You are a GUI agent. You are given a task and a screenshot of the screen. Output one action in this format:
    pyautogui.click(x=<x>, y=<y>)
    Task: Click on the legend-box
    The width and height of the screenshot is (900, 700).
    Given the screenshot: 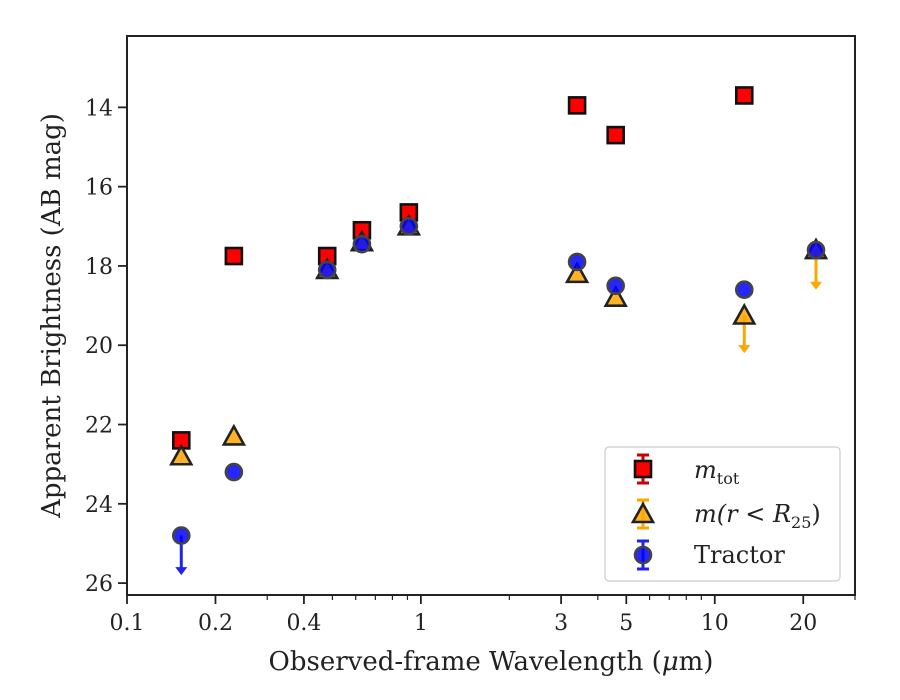 What is the action you would take?
    pyautogui.click(x=722, y=514)
    